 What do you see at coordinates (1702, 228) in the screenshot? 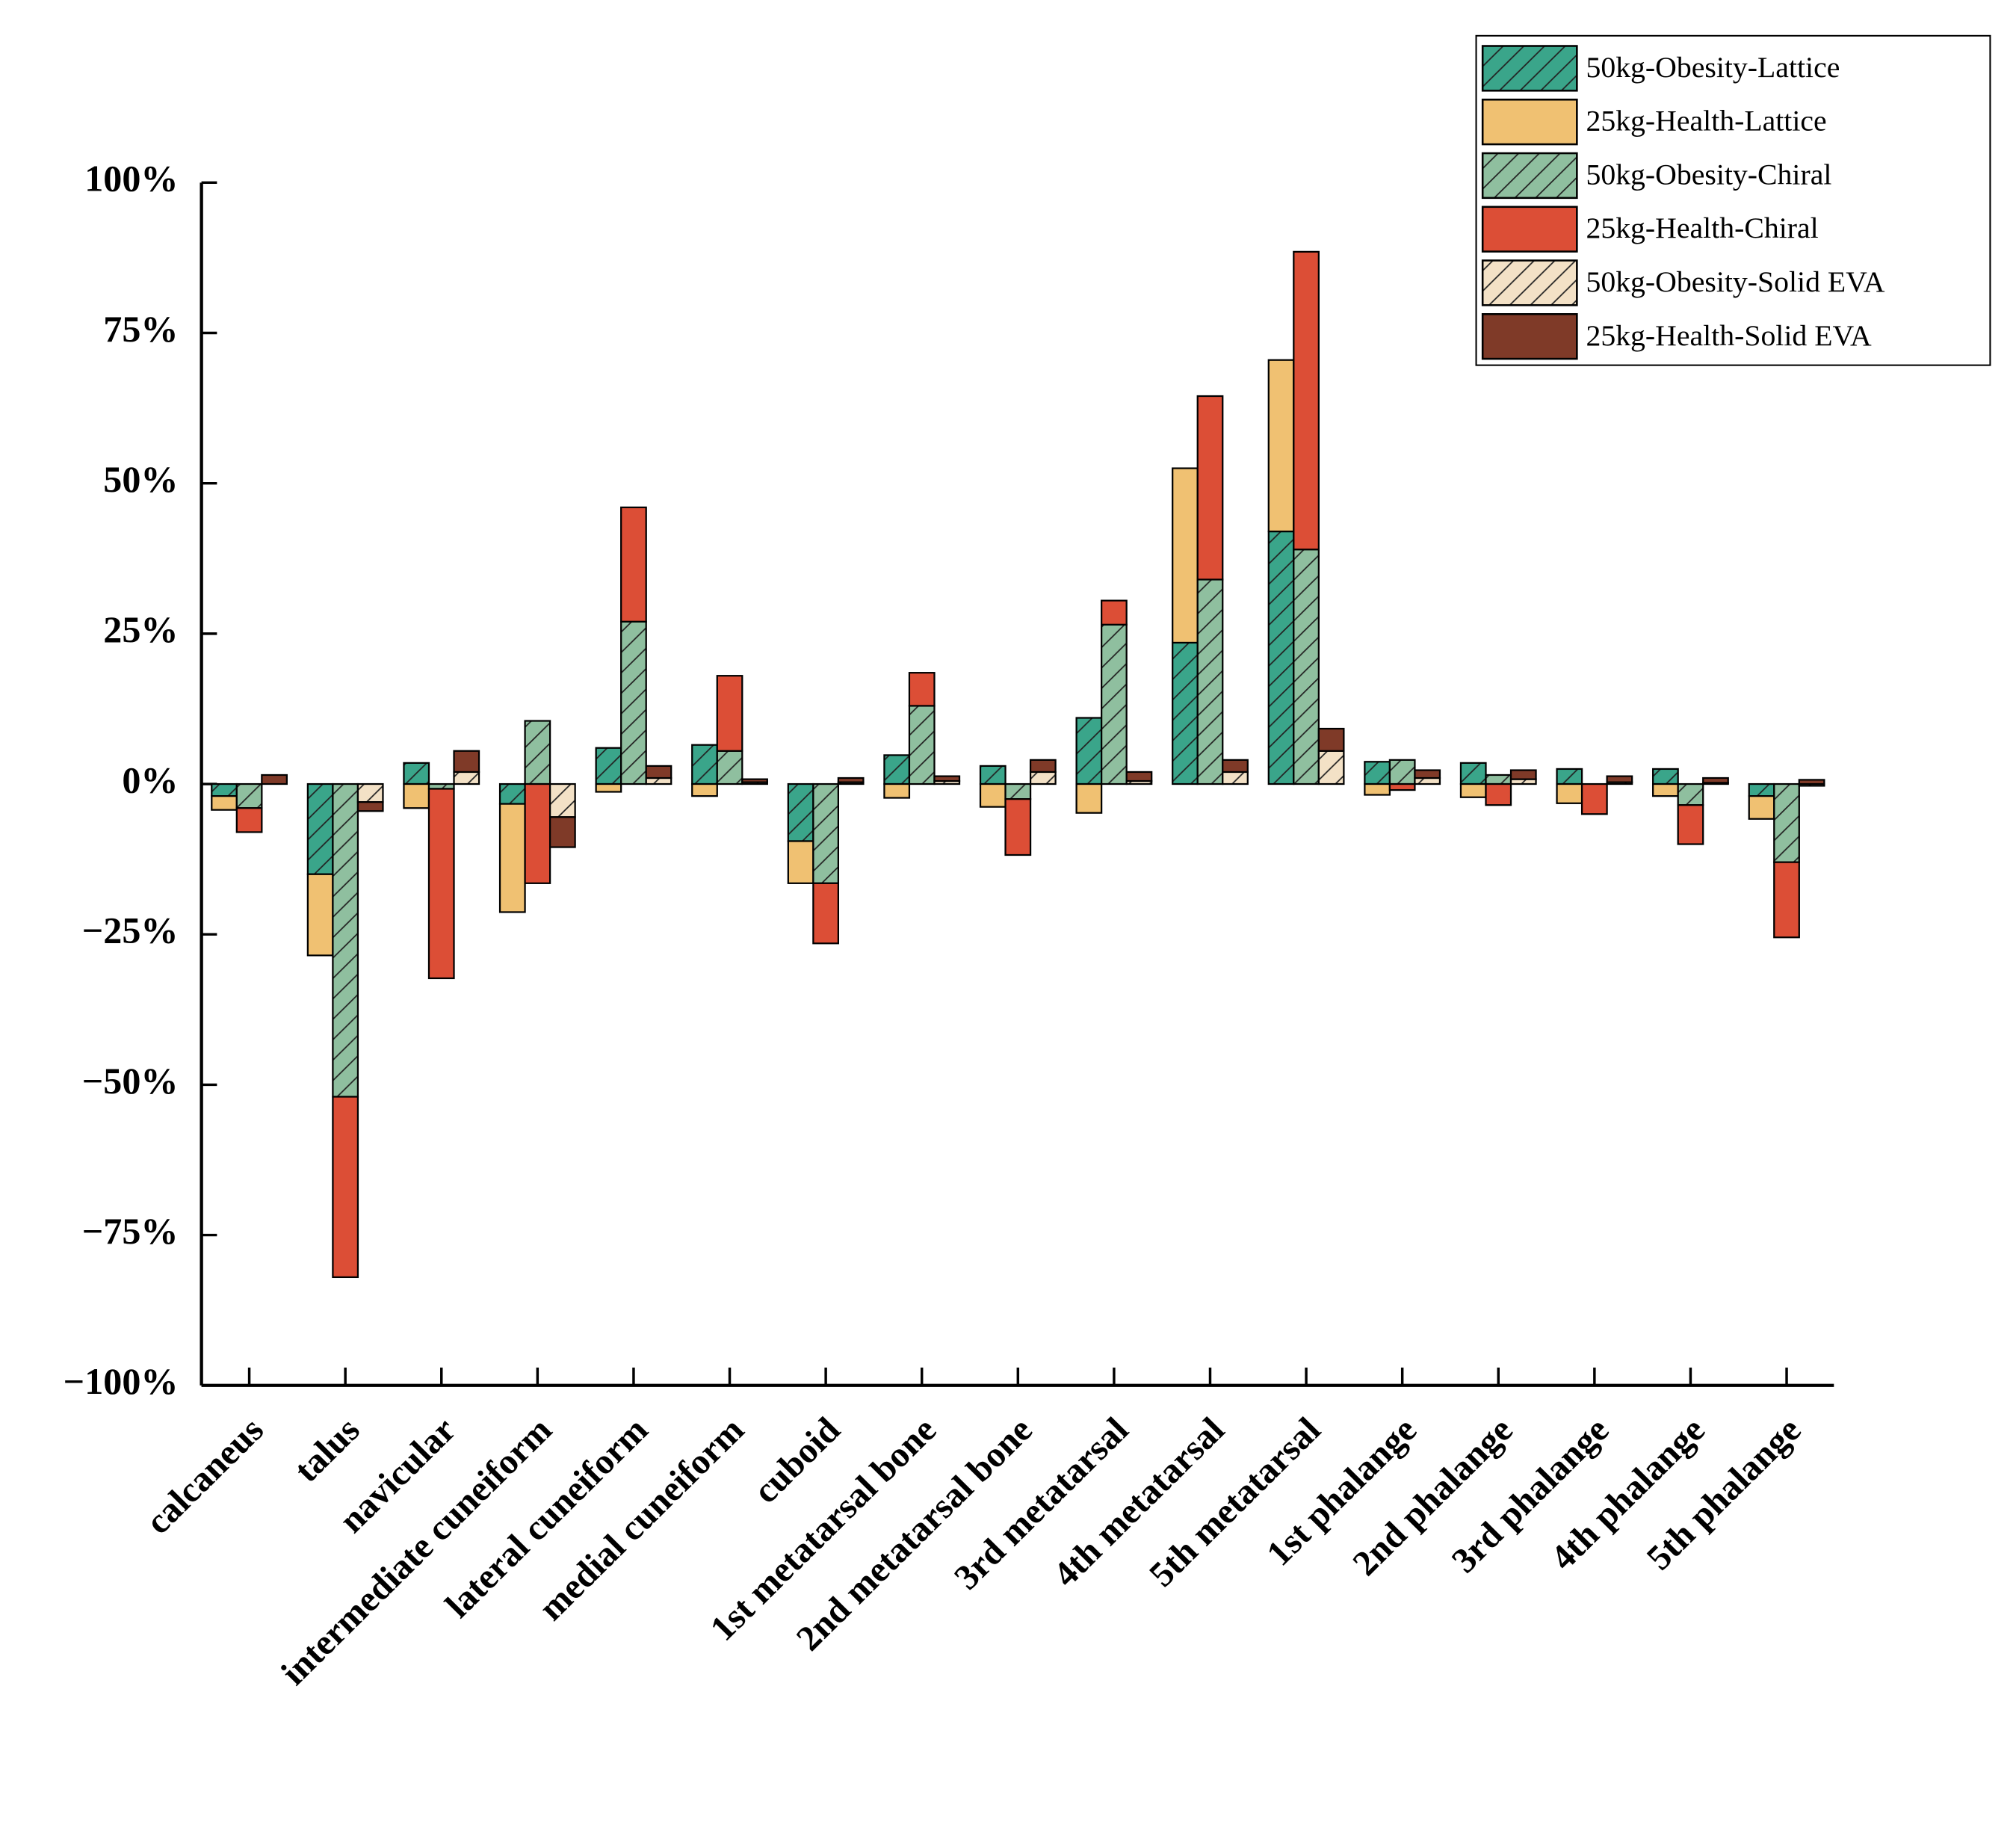
I see `legend-label: 25kg-Health-Chiral` at bounding box center [1702, 228].